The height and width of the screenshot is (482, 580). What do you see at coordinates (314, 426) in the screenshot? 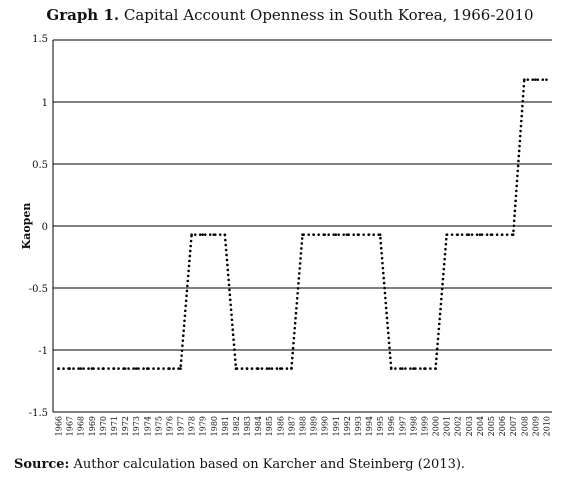
I see `x-tick-label: 1989` at bounding box center [314, 426].